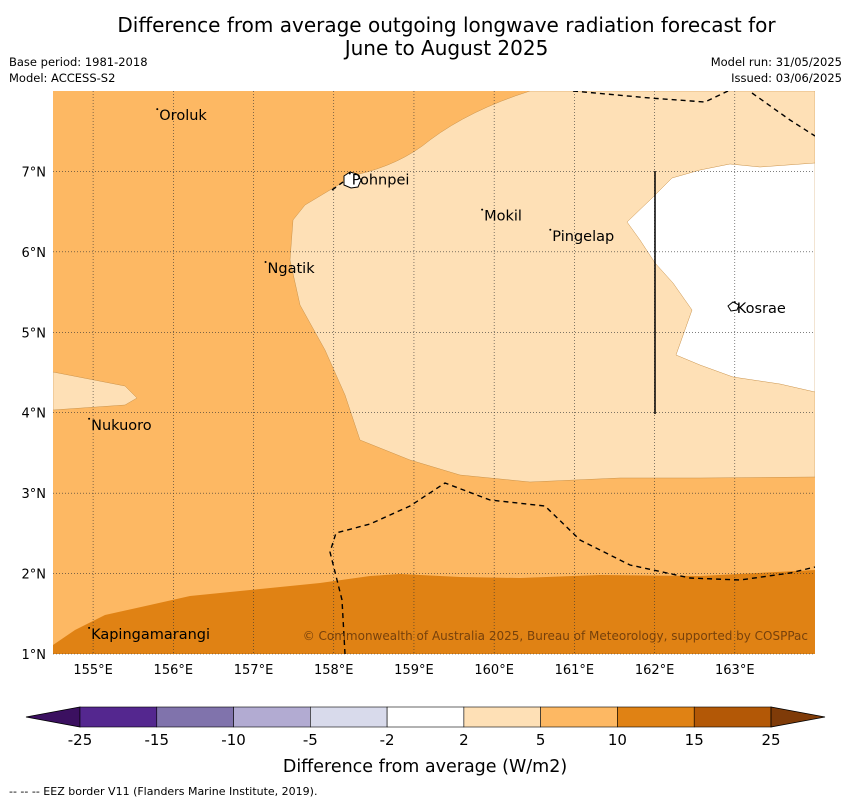 This screenshot has width=850, height=804. What do you see at coordinates (776, 62) in the screenshot?
I see `model-run: Model run: 31/05/2025` at bounding box center [776, 62].